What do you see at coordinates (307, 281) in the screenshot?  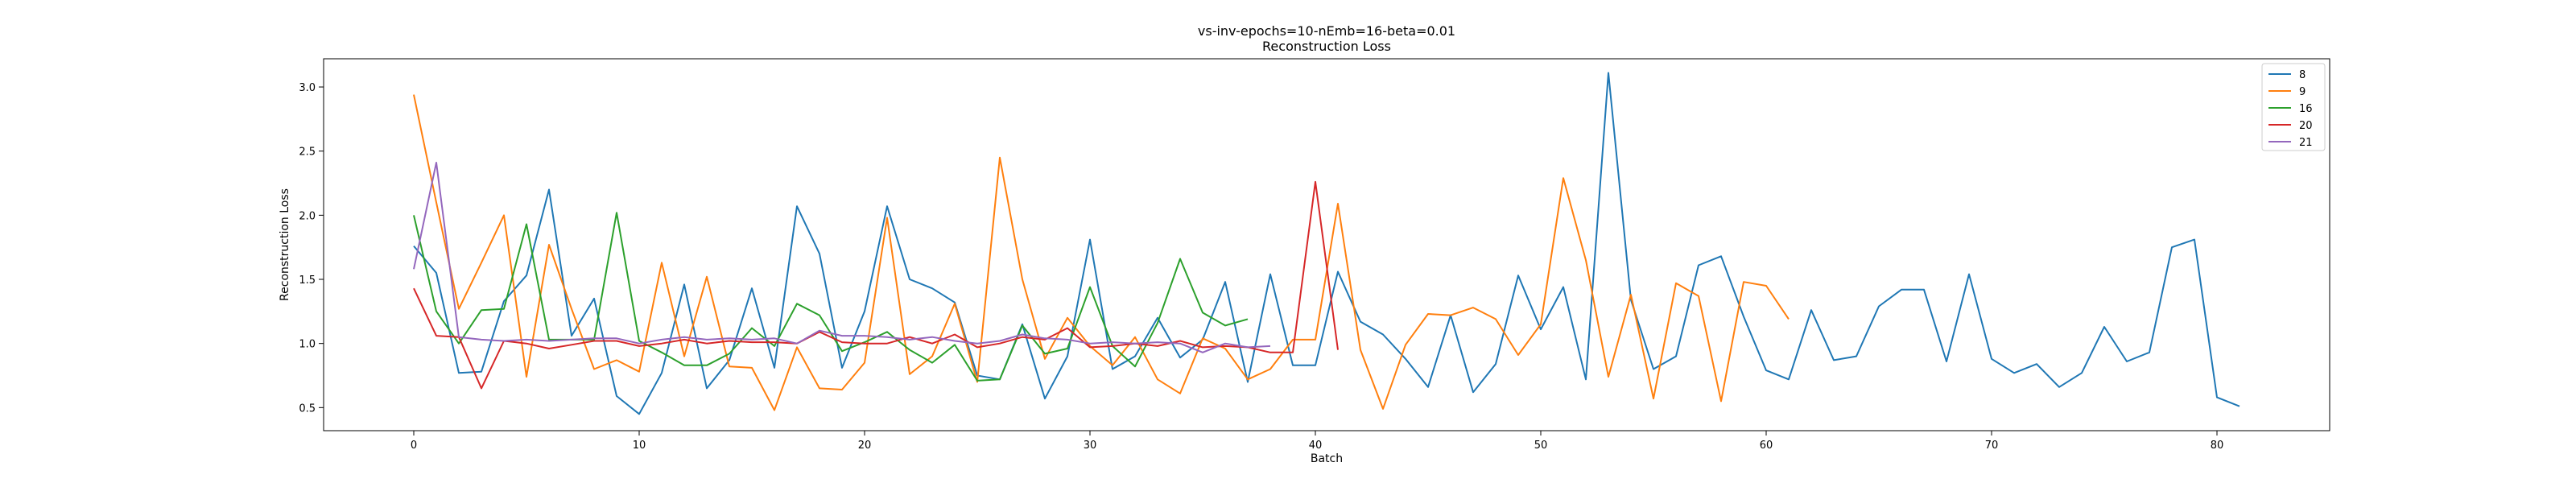 I see `y-tick-label: 1.5` at bounding box center [307, 281].